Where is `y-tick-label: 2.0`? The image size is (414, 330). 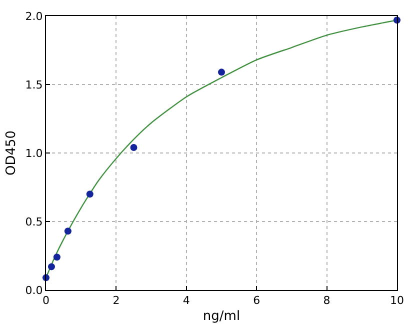 y-tick-label: 2.0 is located at coordinates (34, 16).